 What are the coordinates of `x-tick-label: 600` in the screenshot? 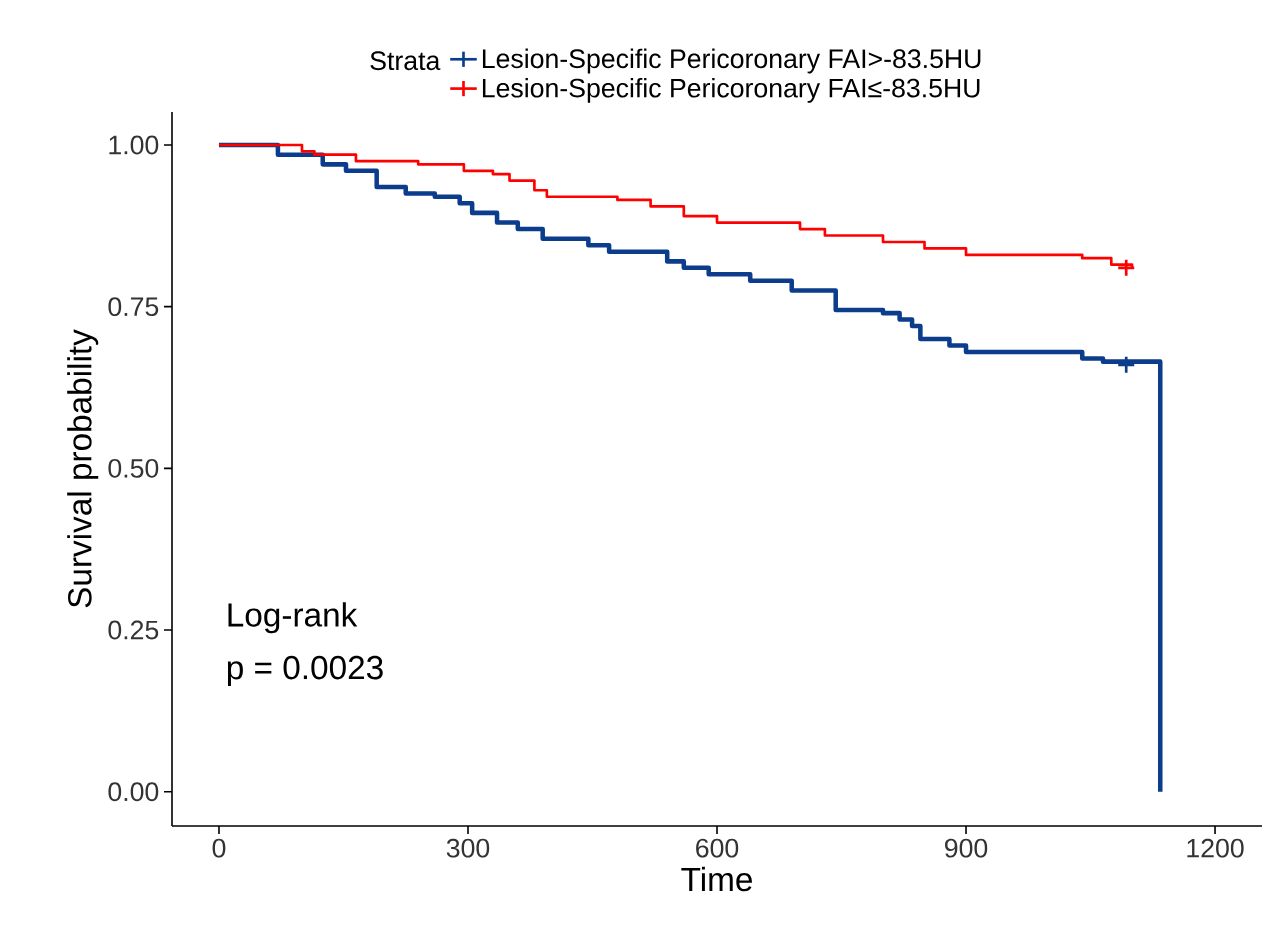 It's located at (717, 848).